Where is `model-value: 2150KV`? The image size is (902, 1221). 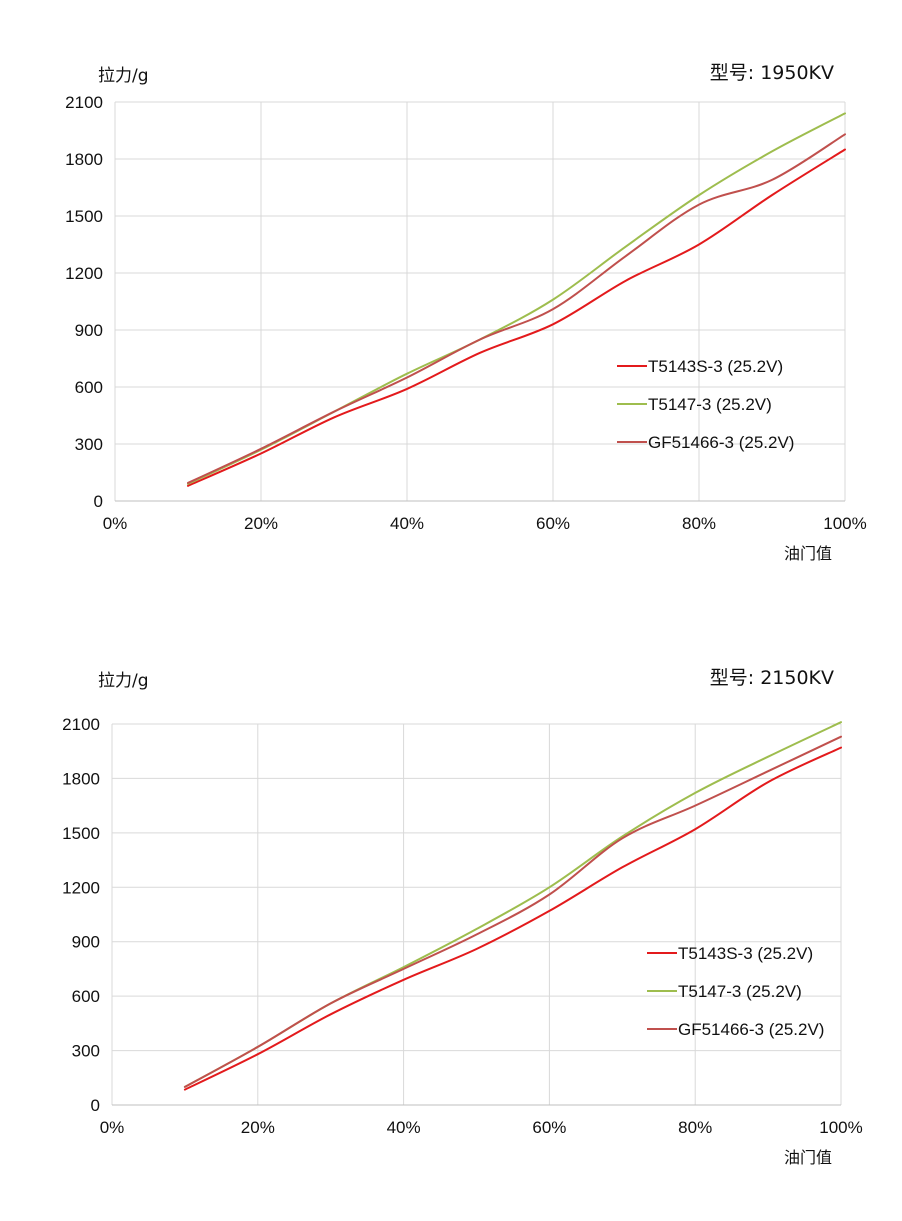
model-value: 2150KV is located at coordinates (797, 678).